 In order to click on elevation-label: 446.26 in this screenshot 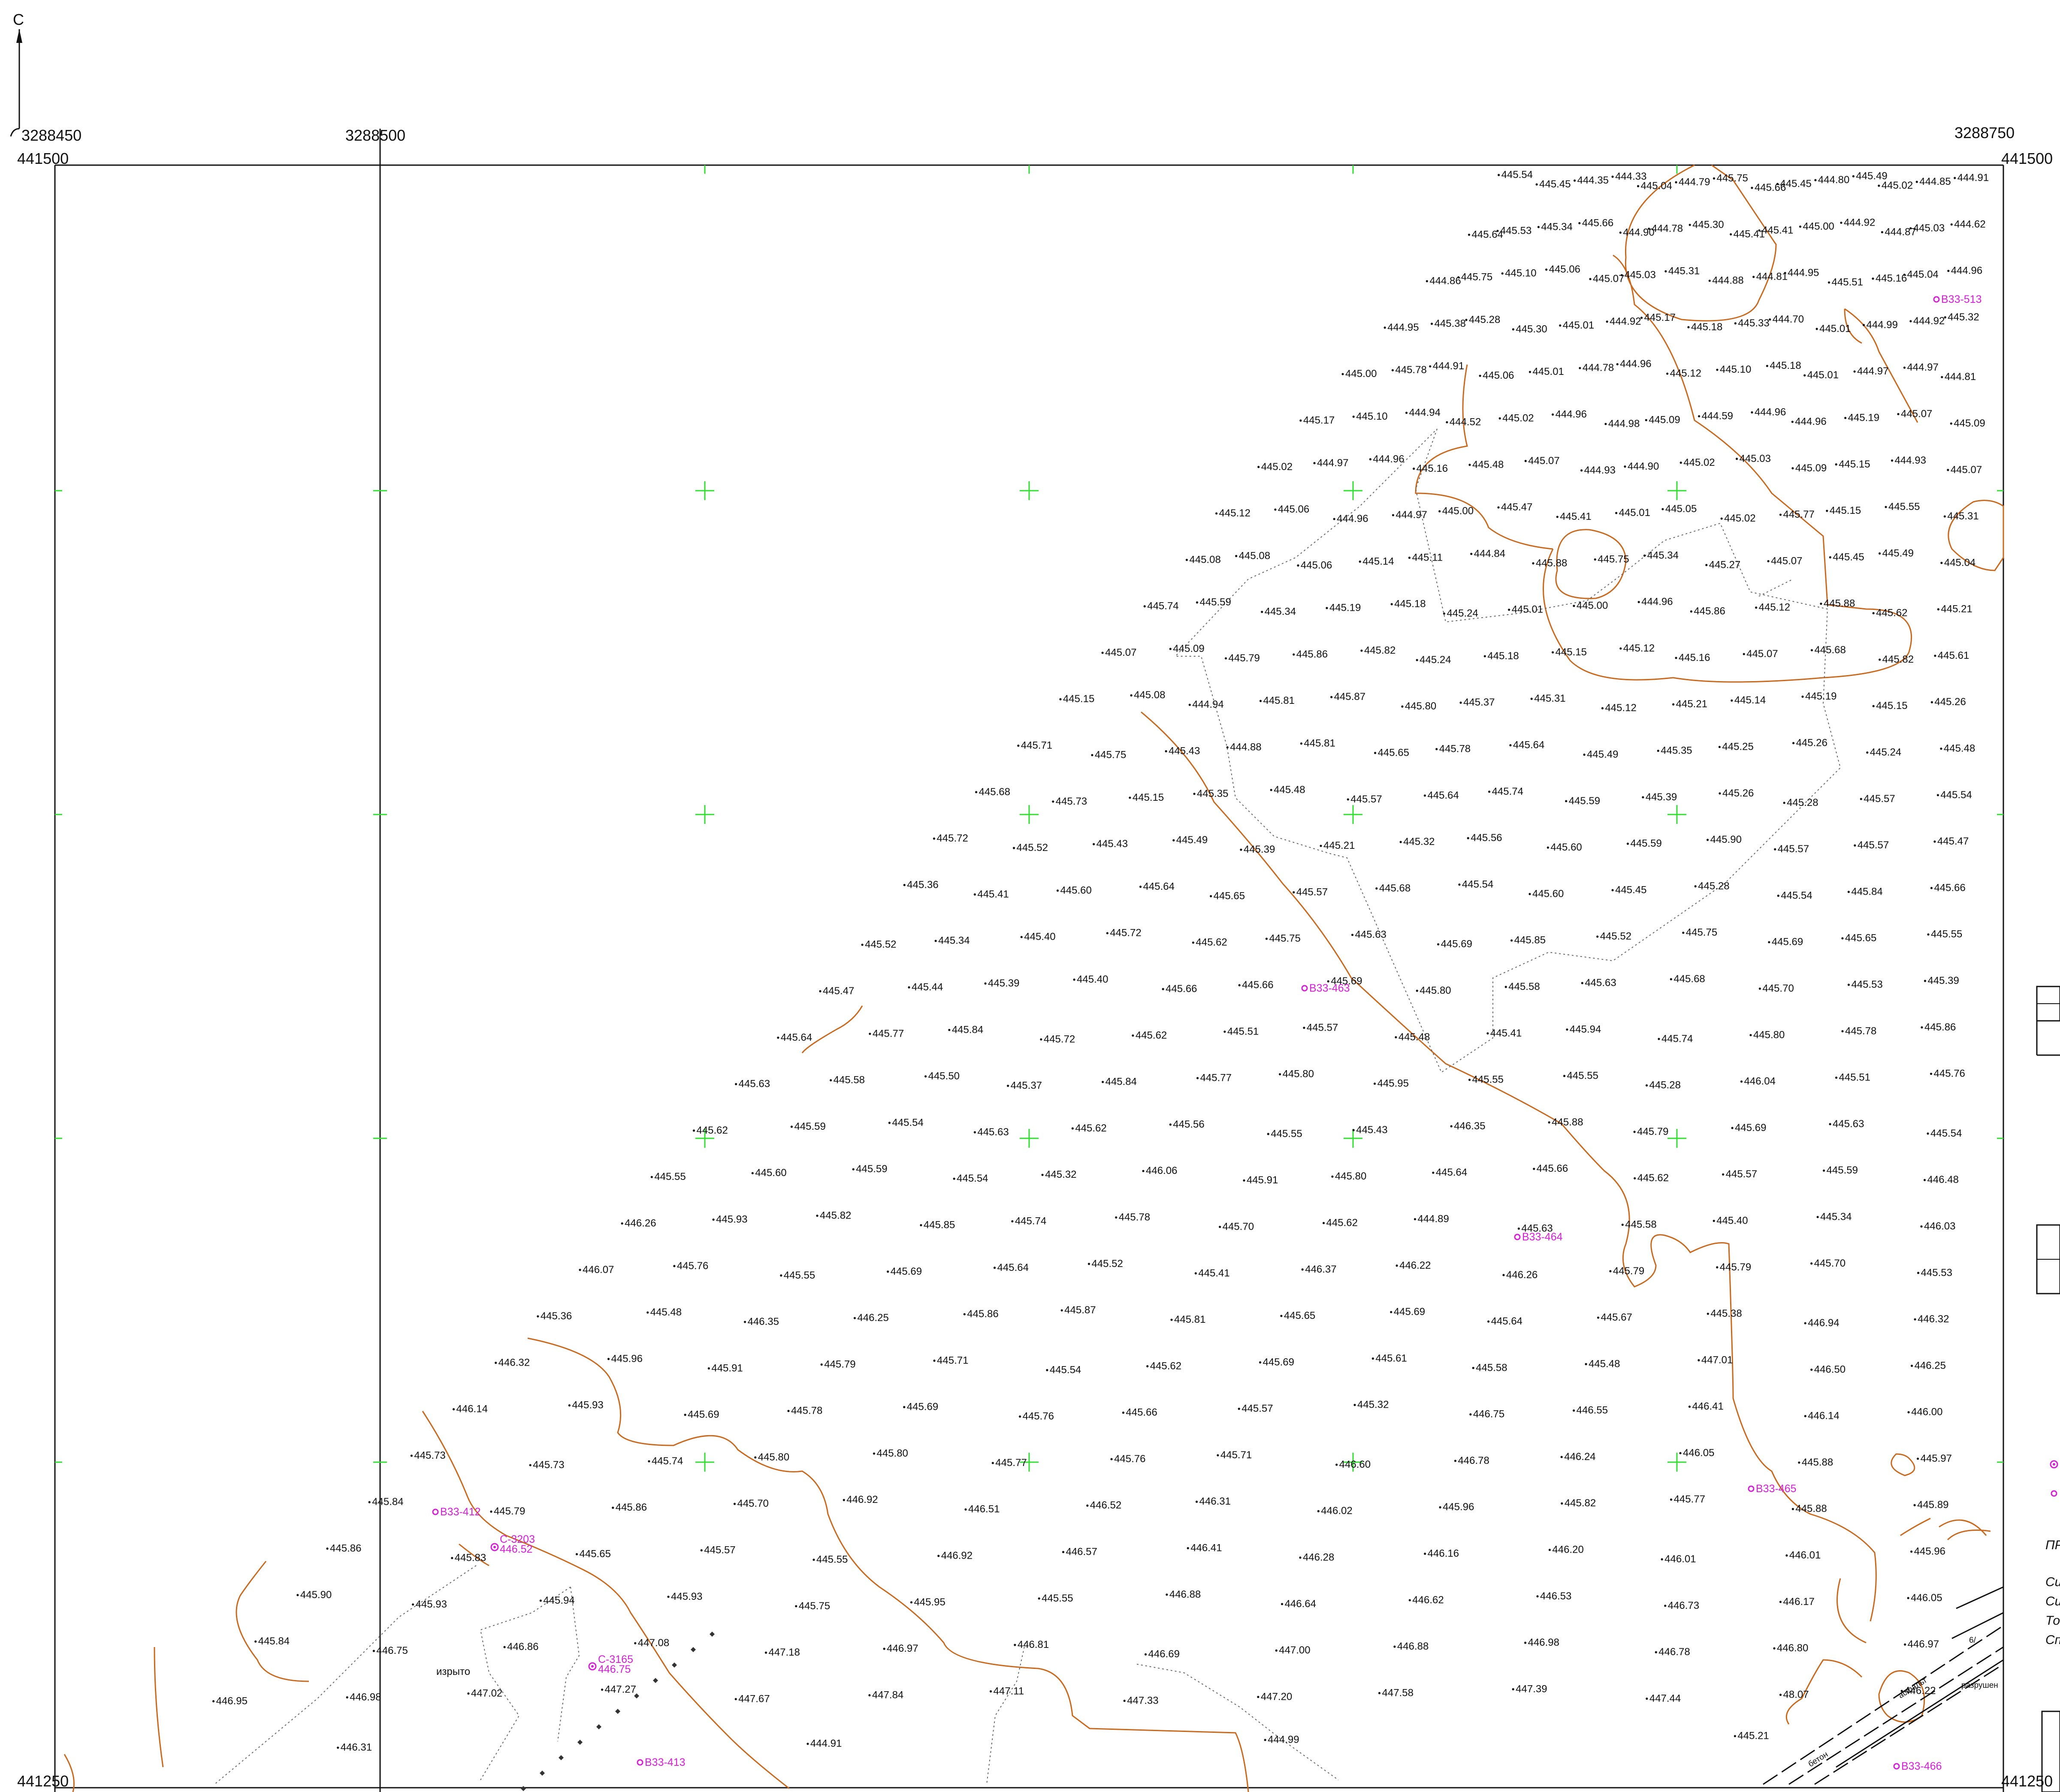, I will do `click(640, 1223)`.